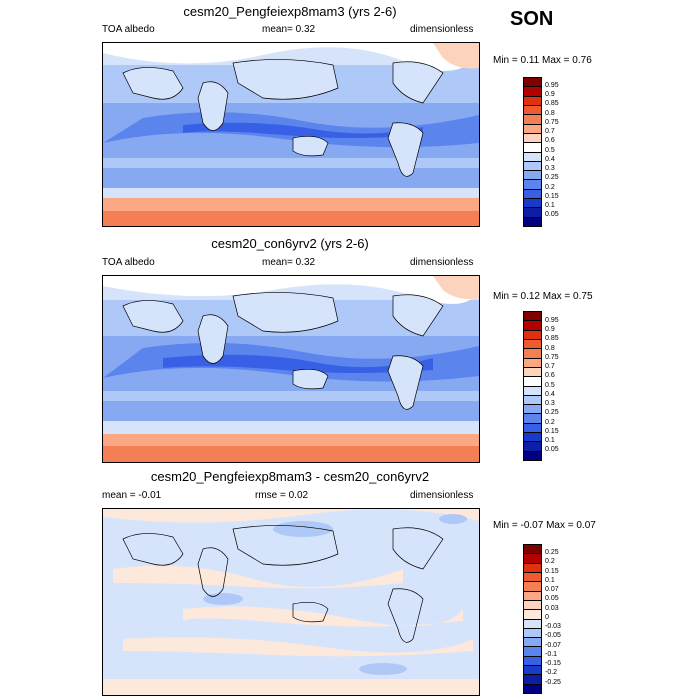 The width and height of the screenshot is (700, 700). What do you see at coordinates (552, 590) in the screenshot?
I see `colorbar-tick: 0.07` at bounding box center [552, 590].